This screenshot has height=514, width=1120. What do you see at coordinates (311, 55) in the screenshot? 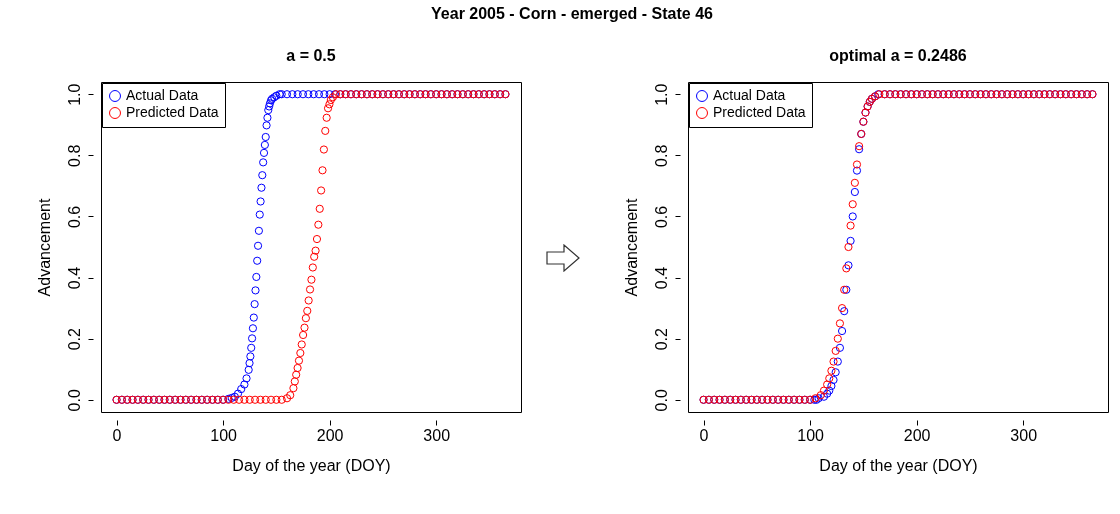
I see `chart-title: a = 0.5` at bounding box center [311, 55].